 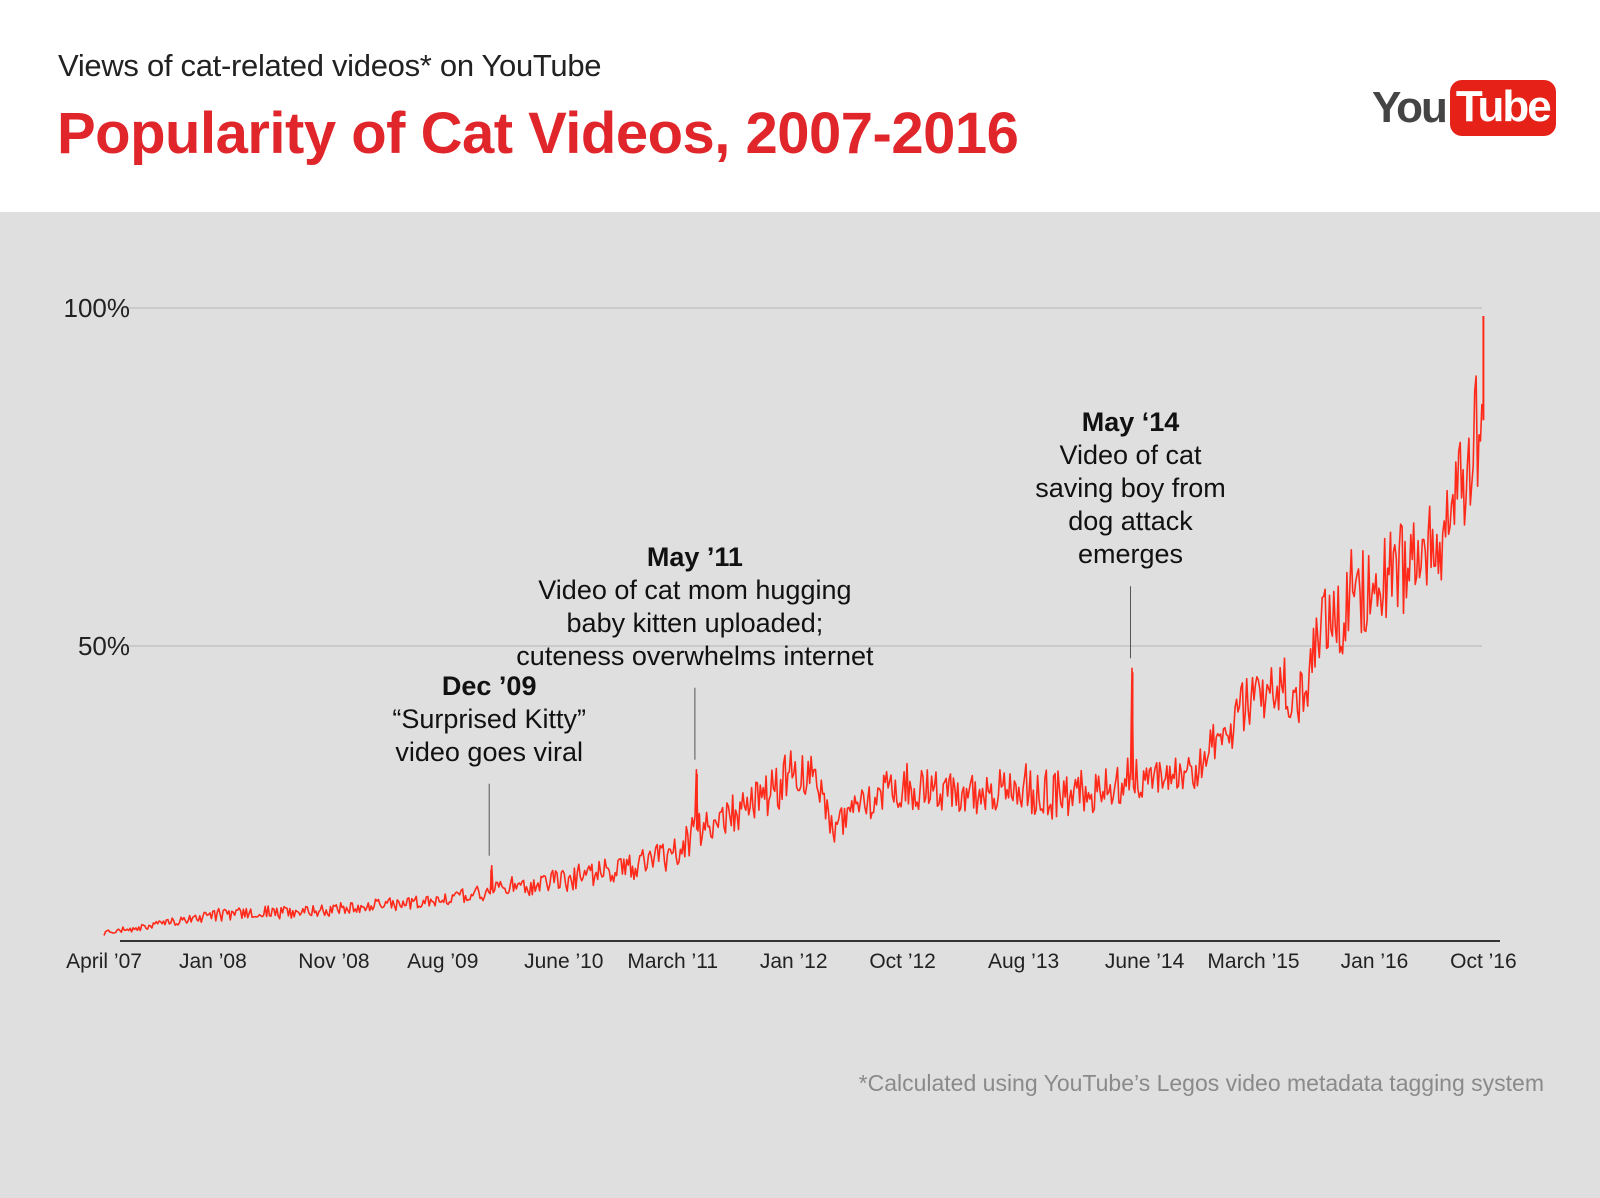 I want to click on annotation-text: saving boy from, so click(x=1130, y=488).